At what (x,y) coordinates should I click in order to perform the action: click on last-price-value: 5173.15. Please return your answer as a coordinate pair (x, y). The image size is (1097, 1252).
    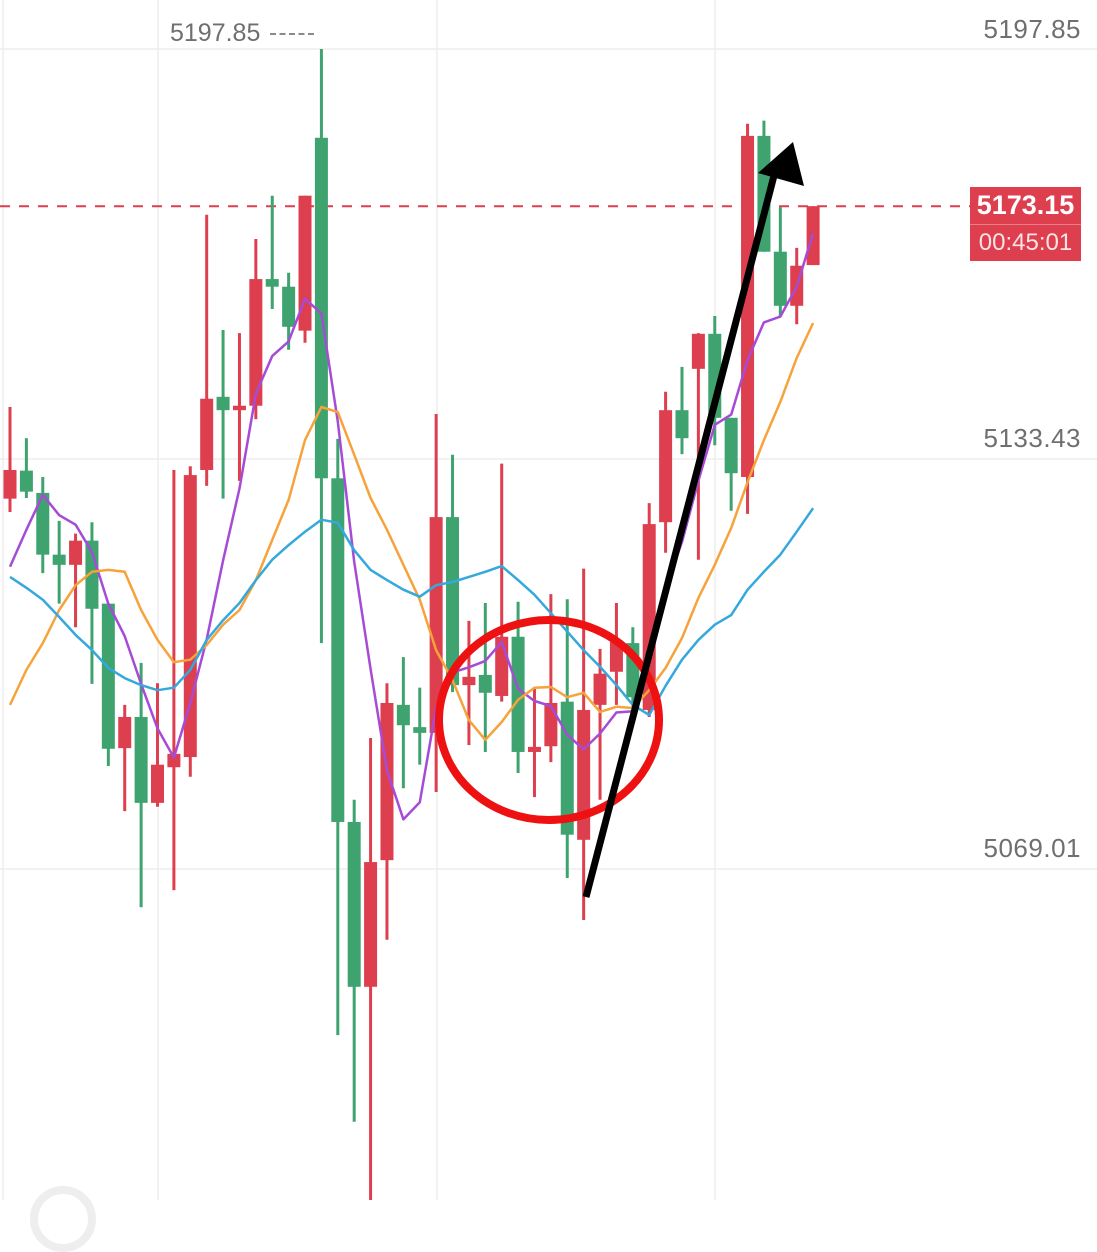
    Looking at the image, I should click on (1025, 206).